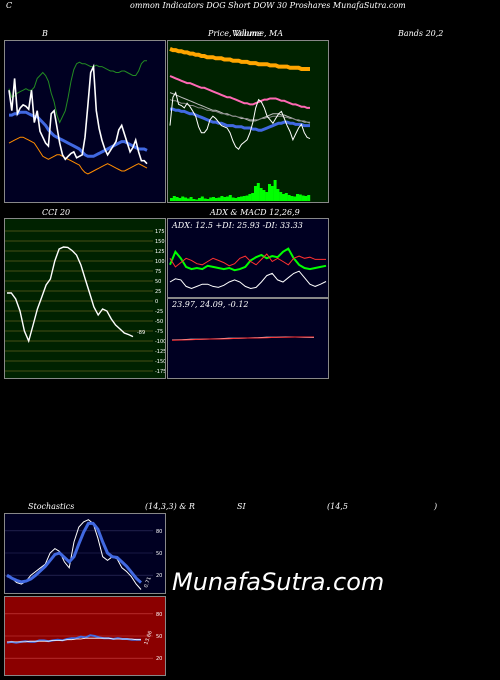 Image resolution: width=500 pixels, height=680 pixels. I want to click on stoch-tick-label: 50, so click(159, 554).